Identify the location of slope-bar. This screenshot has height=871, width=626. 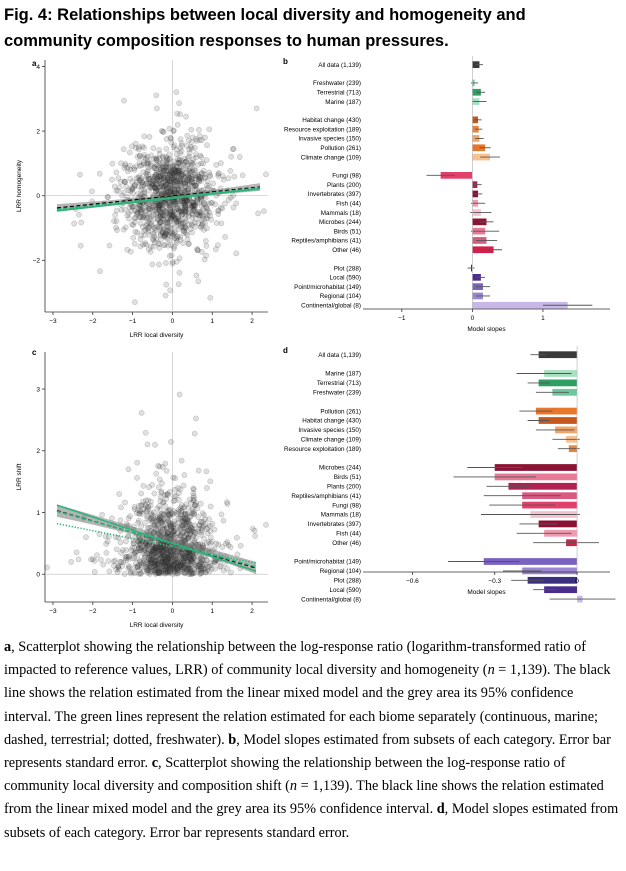
(456, 175).